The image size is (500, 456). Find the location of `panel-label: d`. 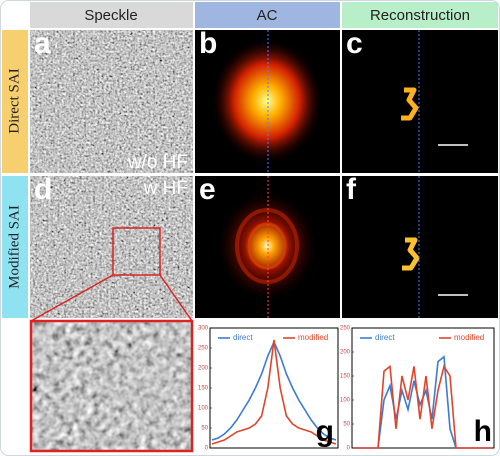

panel-label: d is located at coordinates (43, 189).